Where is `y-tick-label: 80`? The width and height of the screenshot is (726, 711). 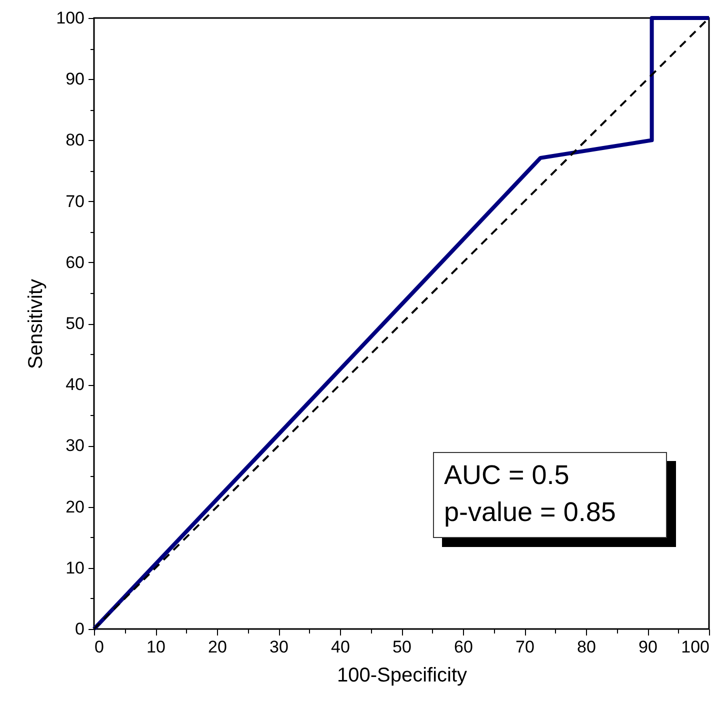
y-tick-label: 80 is located at coordinates (75, 140).